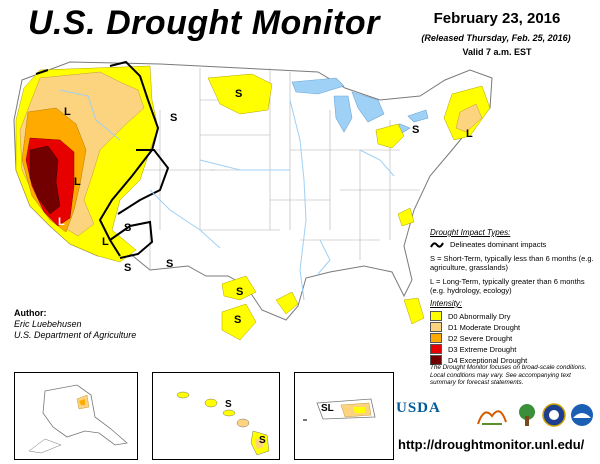 The height and width of the screenshot is (464, 600). I want to click on commerce-seal-icon, so click(554, 415).